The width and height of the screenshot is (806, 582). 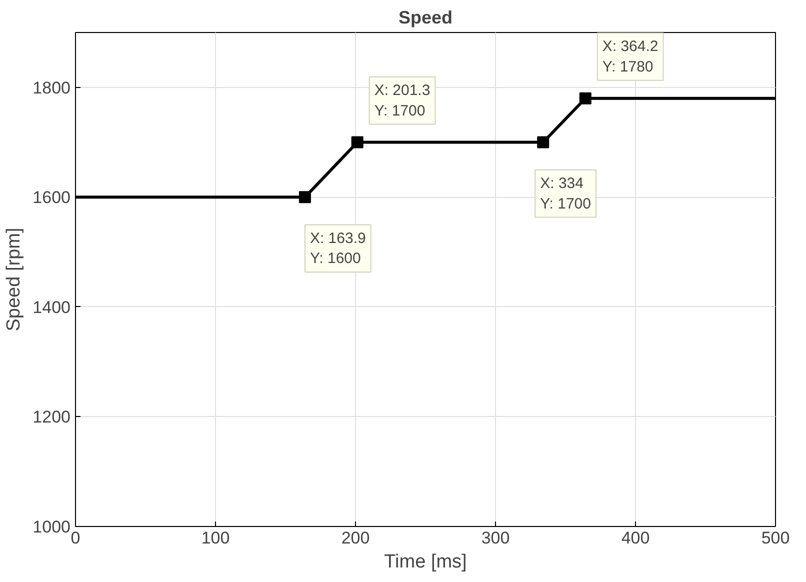 What do you see at coordinates (630, 57) in the screenshot?
I see `annotation: X: 364.2 Y: 1780` at bounding box center [630, 57].